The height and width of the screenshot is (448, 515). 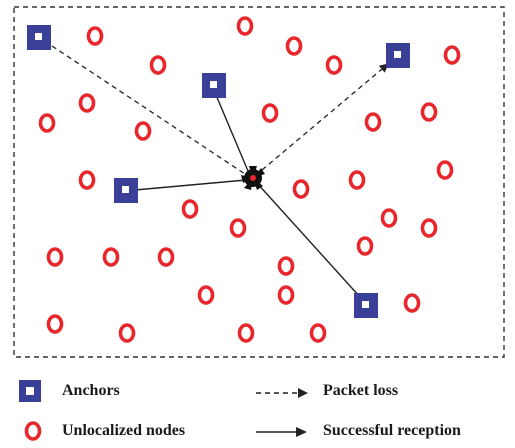 What do you see at coordinates (91, 390) in the screenshot?
I see `legend-anchors-label: Anchors` at bounding box center [91, 390].